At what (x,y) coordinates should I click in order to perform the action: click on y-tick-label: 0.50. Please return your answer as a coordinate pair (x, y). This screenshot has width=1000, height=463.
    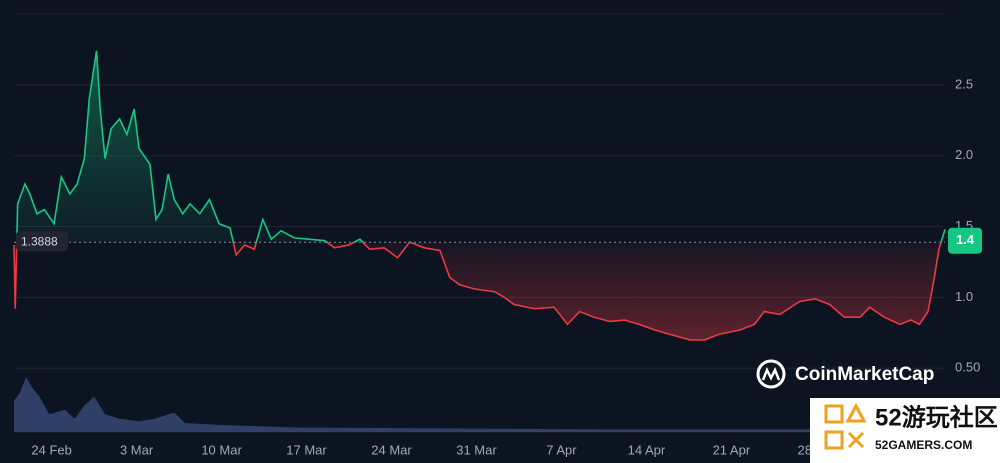
    Looking at the image, I should click on (967, 367).